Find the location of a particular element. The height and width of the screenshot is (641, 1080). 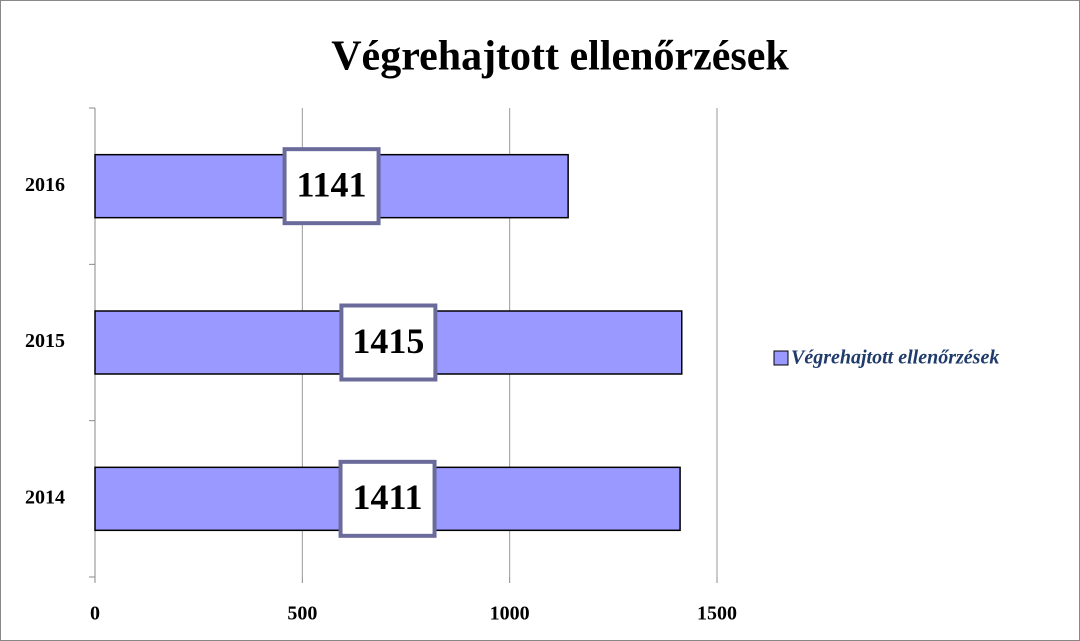

data-label: 1415 is located at coordinates (388, 341).